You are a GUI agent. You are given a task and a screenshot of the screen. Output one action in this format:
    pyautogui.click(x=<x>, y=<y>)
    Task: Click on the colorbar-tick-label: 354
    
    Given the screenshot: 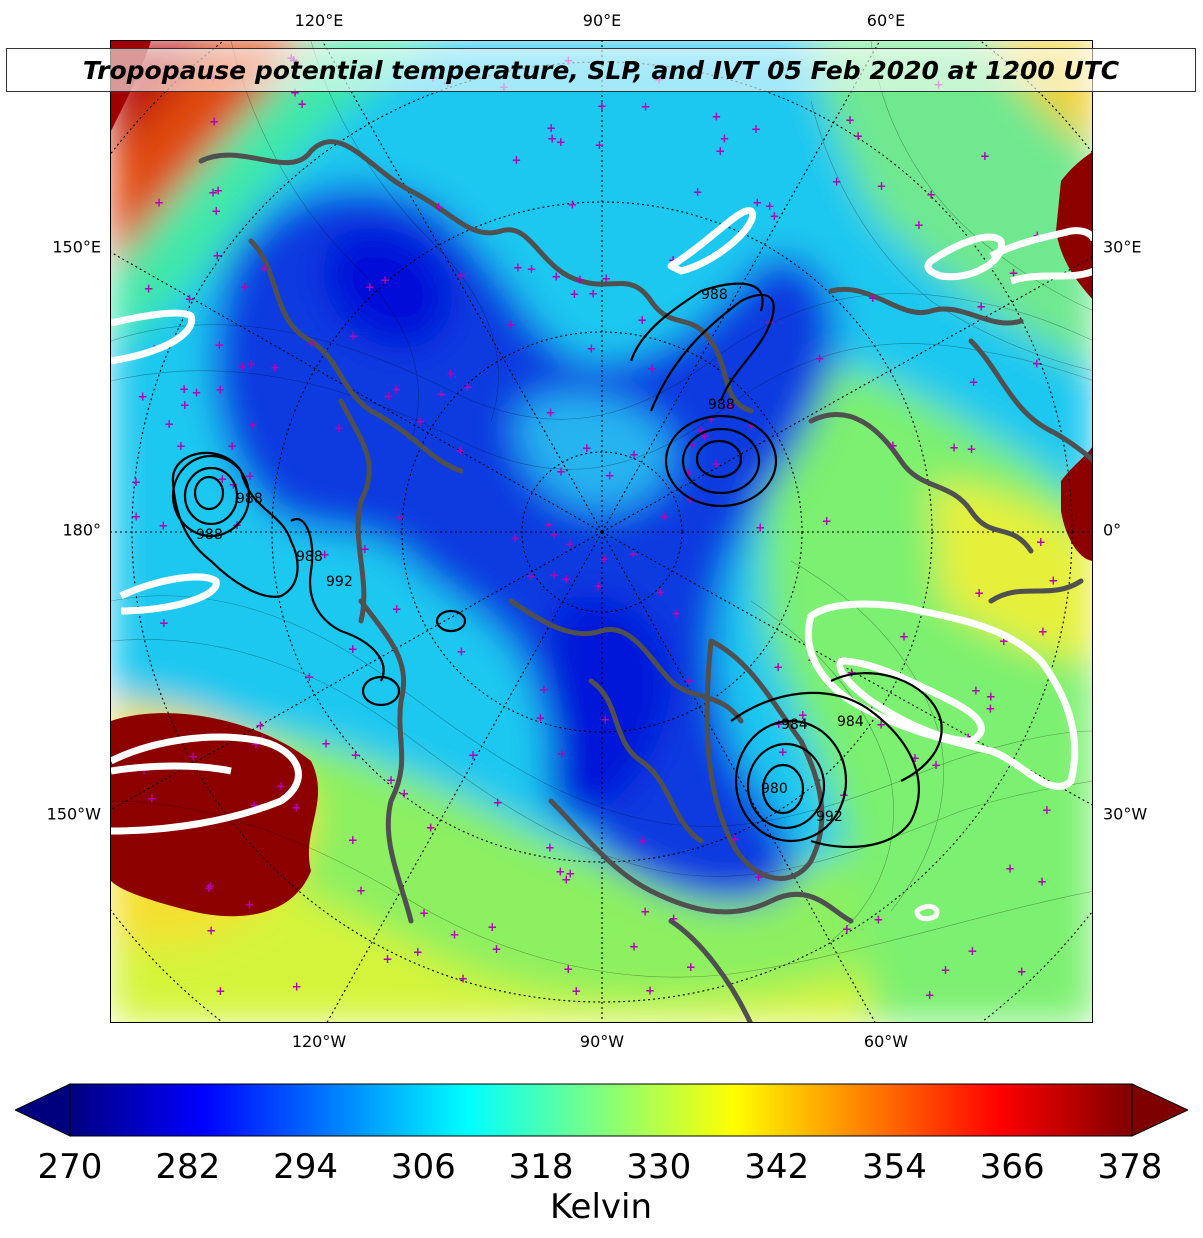 What is the action you would take?
    pyautogui.click(x=894, y=1167)
    